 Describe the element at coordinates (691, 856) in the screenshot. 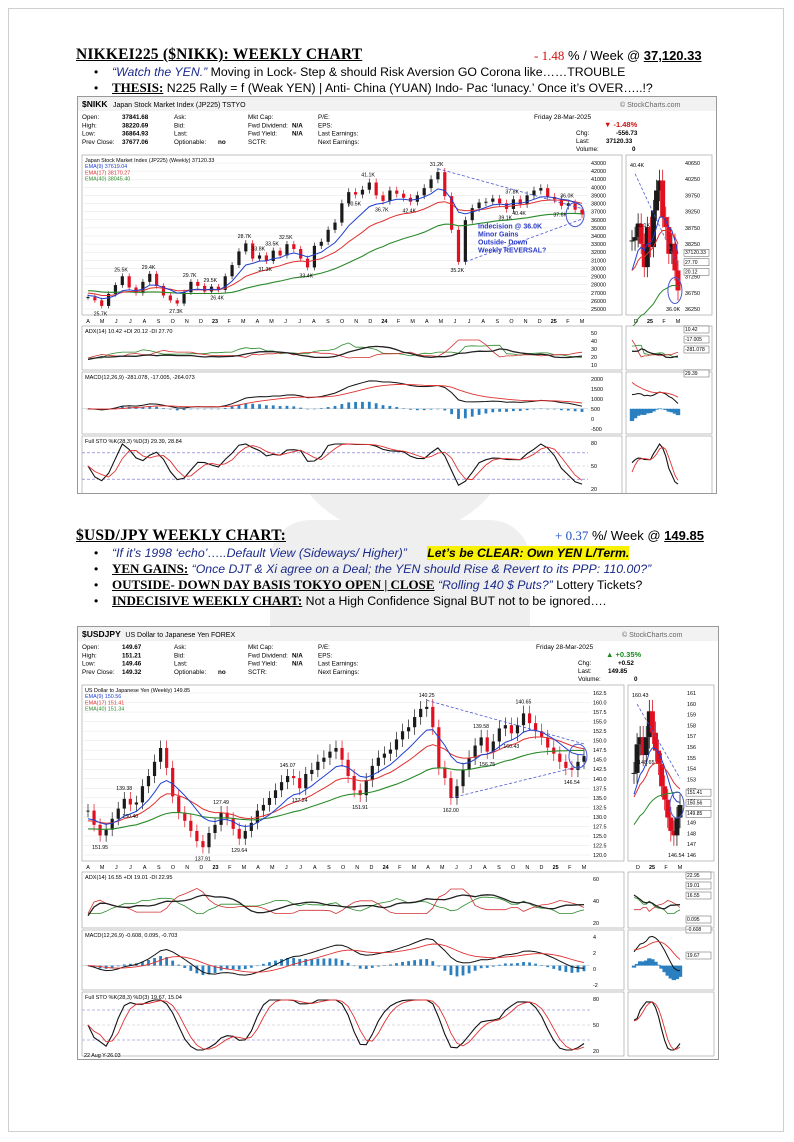

I see `side-axis-tick: 146` at that location.